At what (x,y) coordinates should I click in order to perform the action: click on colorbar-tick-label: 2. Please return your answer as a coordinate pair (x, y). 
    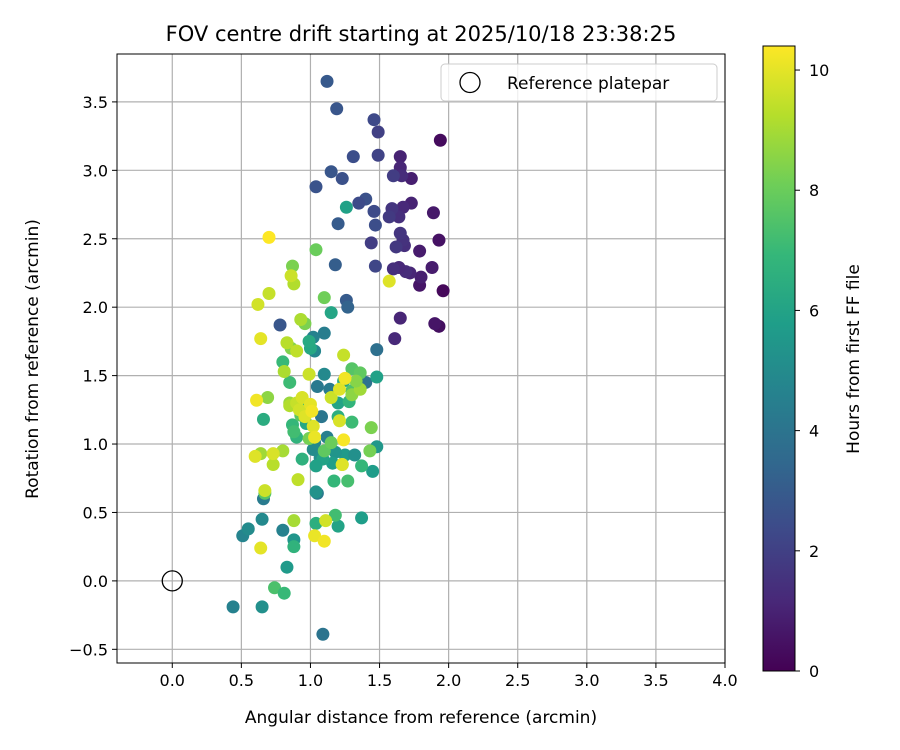
    Looking at the image, I should click on (814, 551).